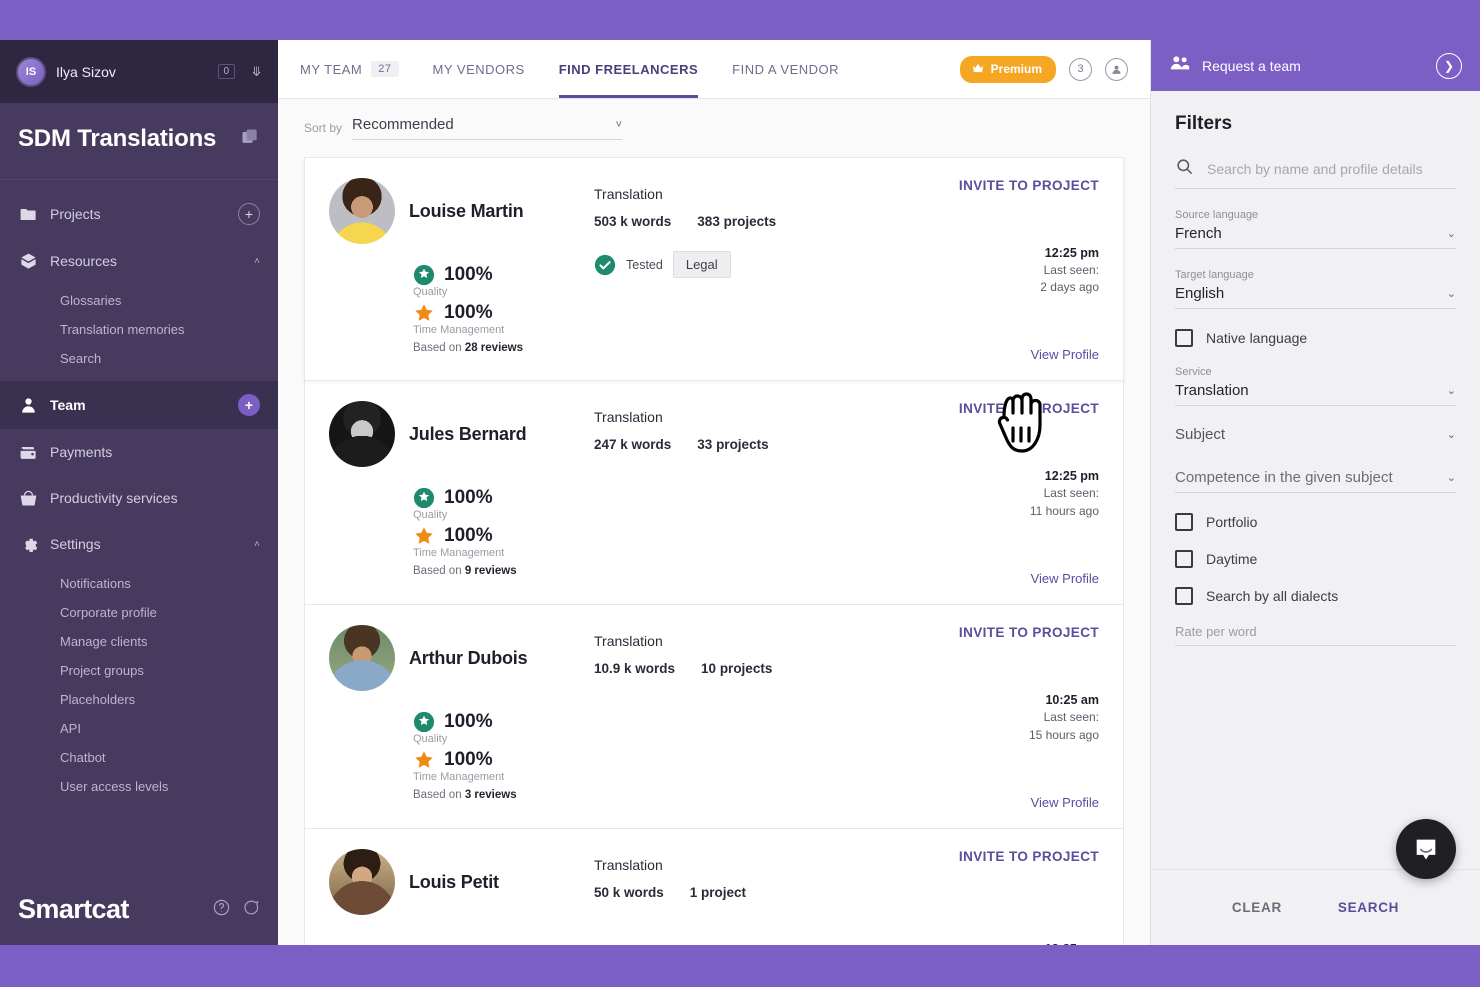  Describe the element at coordinates (323, 128) in the screenshot. I see `sort-by-label: Sort by` at that location.